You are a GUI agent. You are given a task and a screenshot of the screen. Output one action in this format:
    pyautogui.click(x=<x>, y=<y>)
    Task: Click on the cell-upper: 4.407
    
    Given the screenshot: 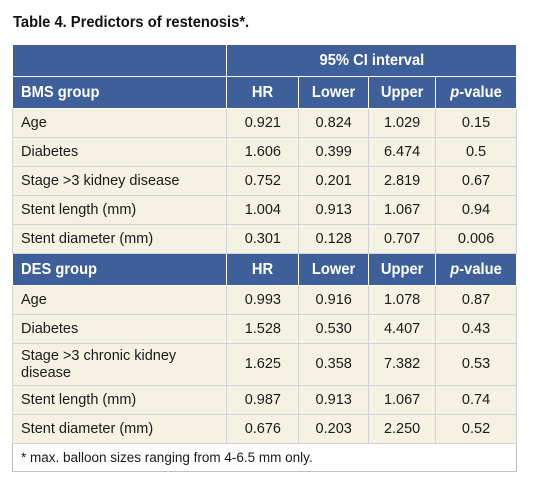 What is the action you would take?
    pyautogui.click(x=402, y=329)
    